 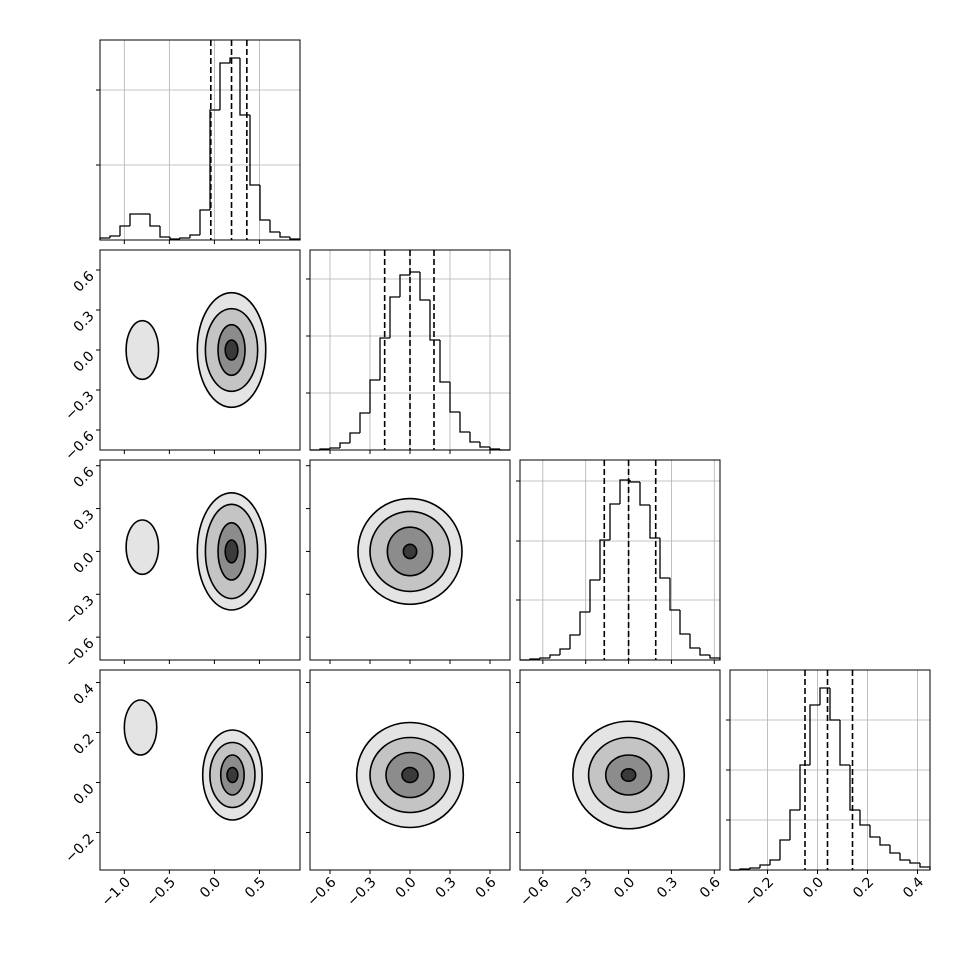 I want to click on y-tick-label: 0.4, so click(x=84, y=694).